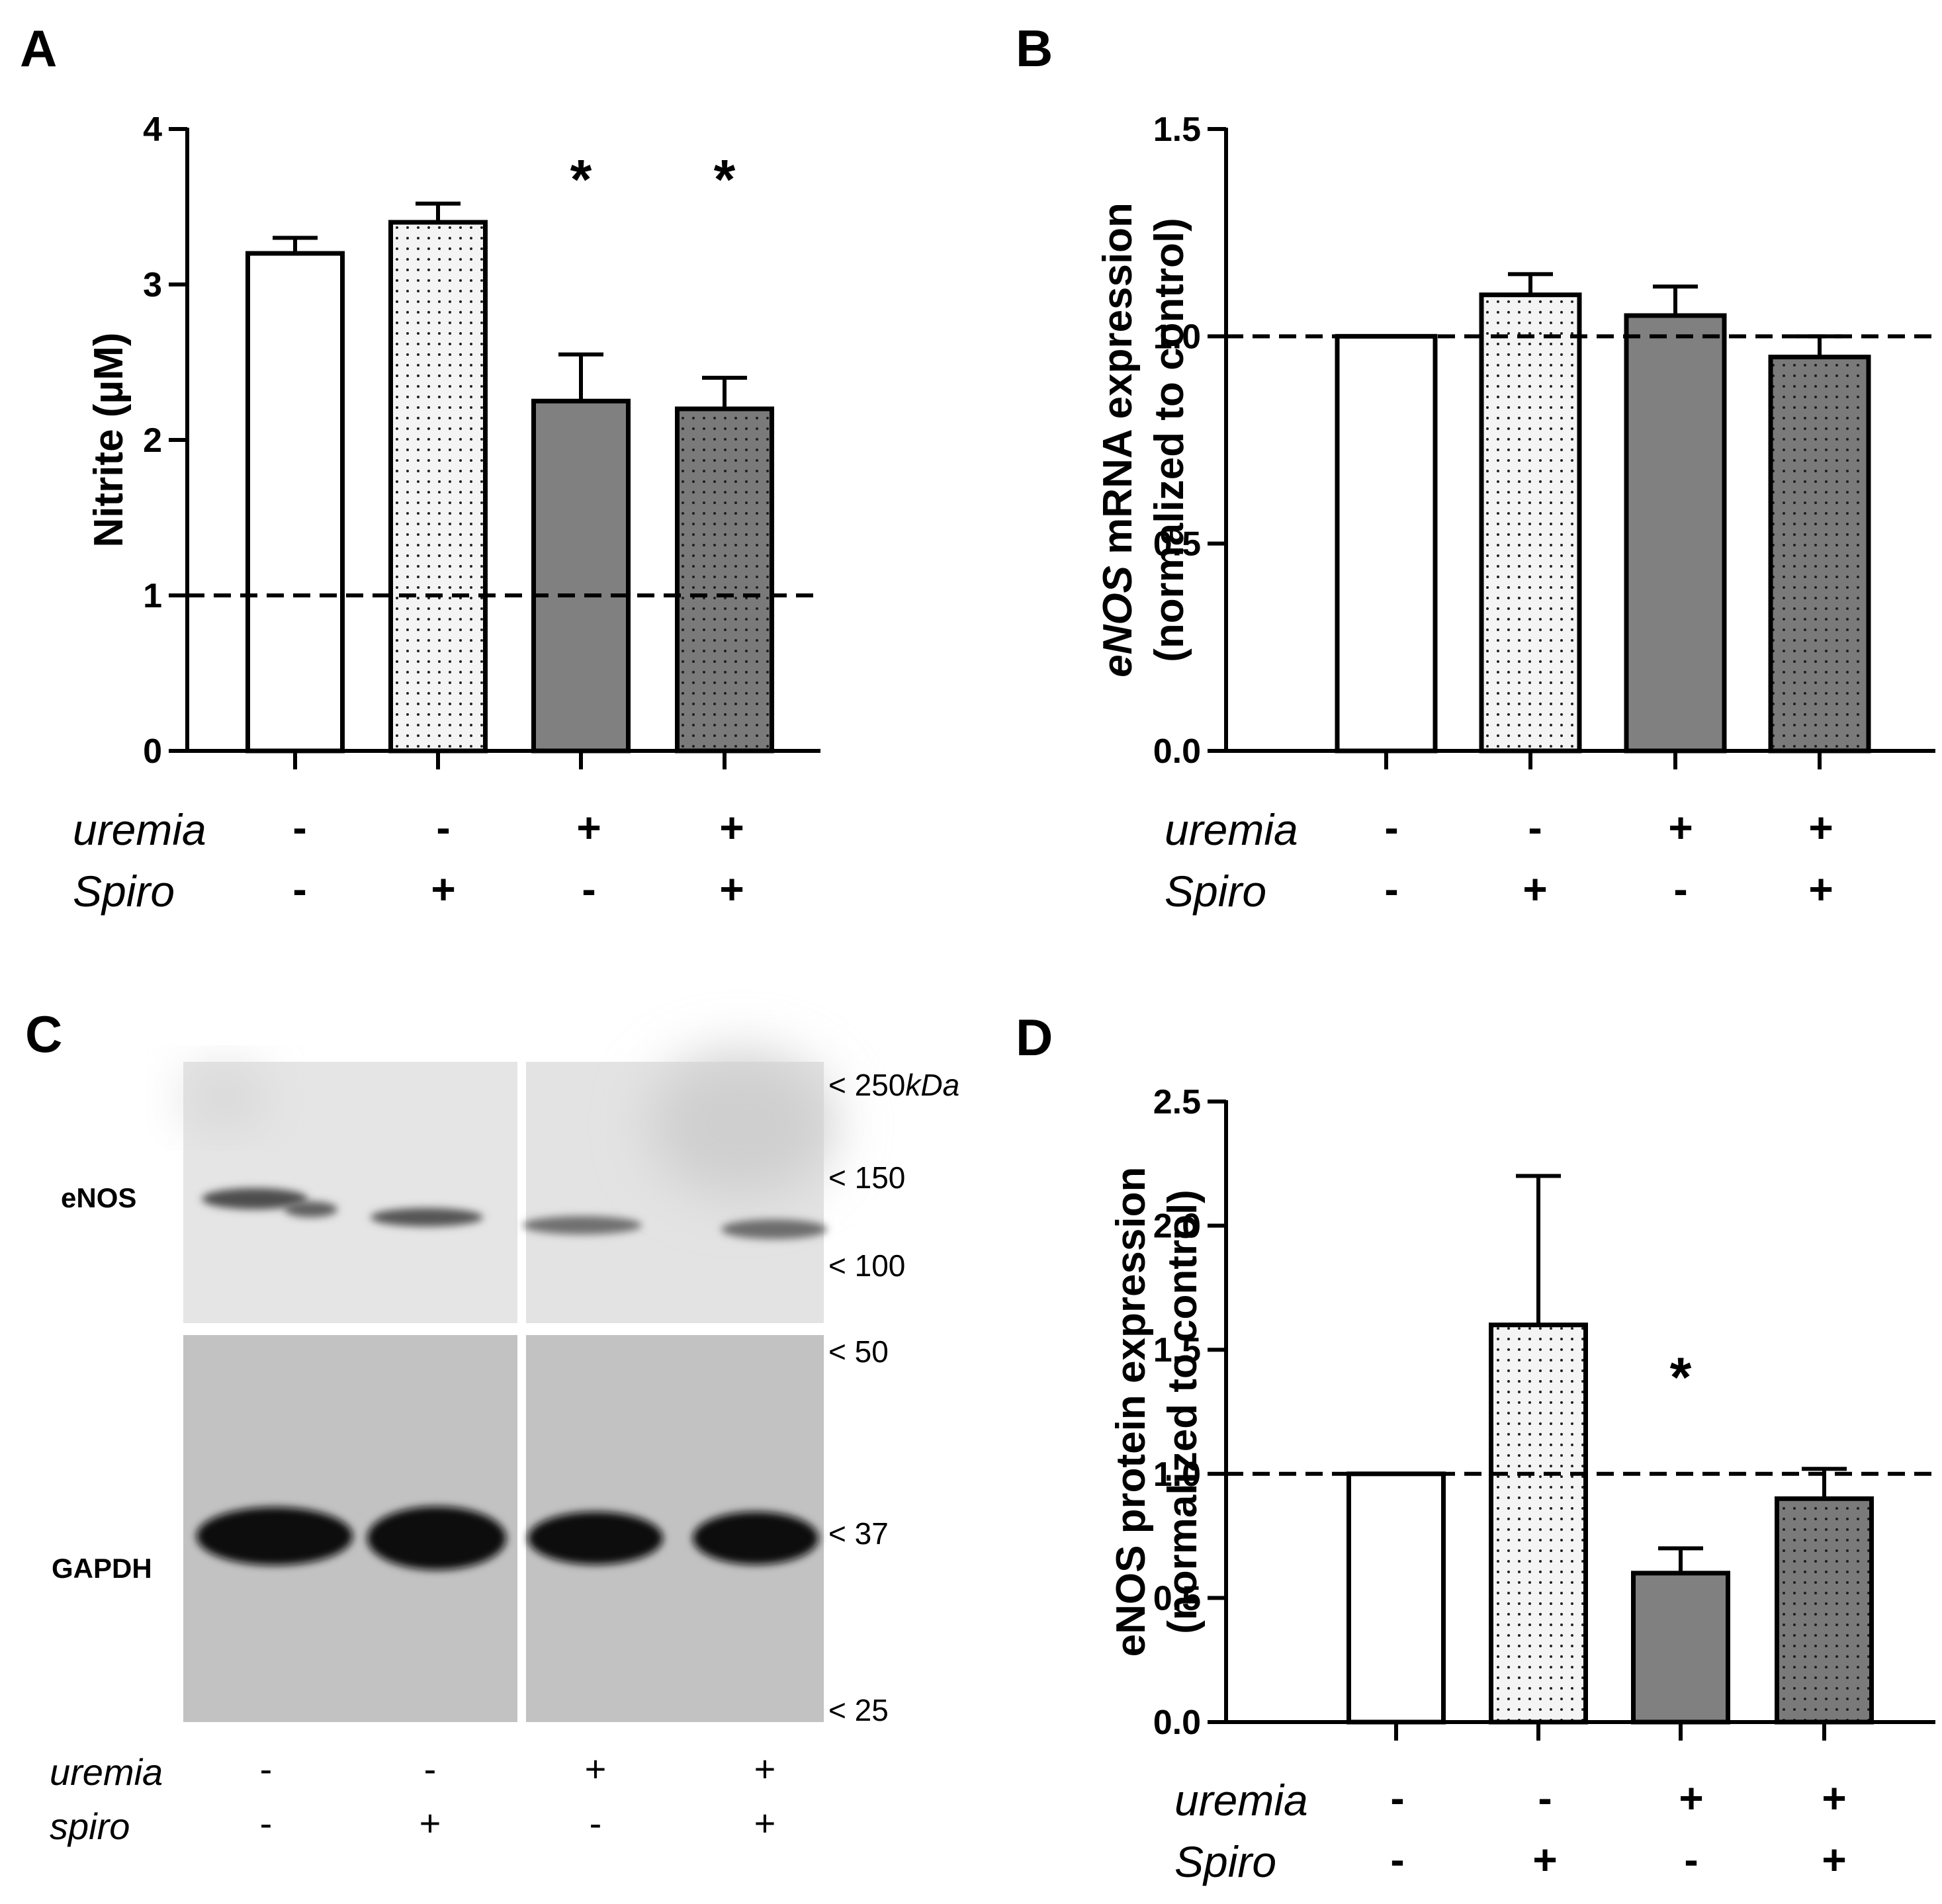  Describe the element at coordinates (152, 129) in the screenshot. I see `y-tick-label: 4` at that location.